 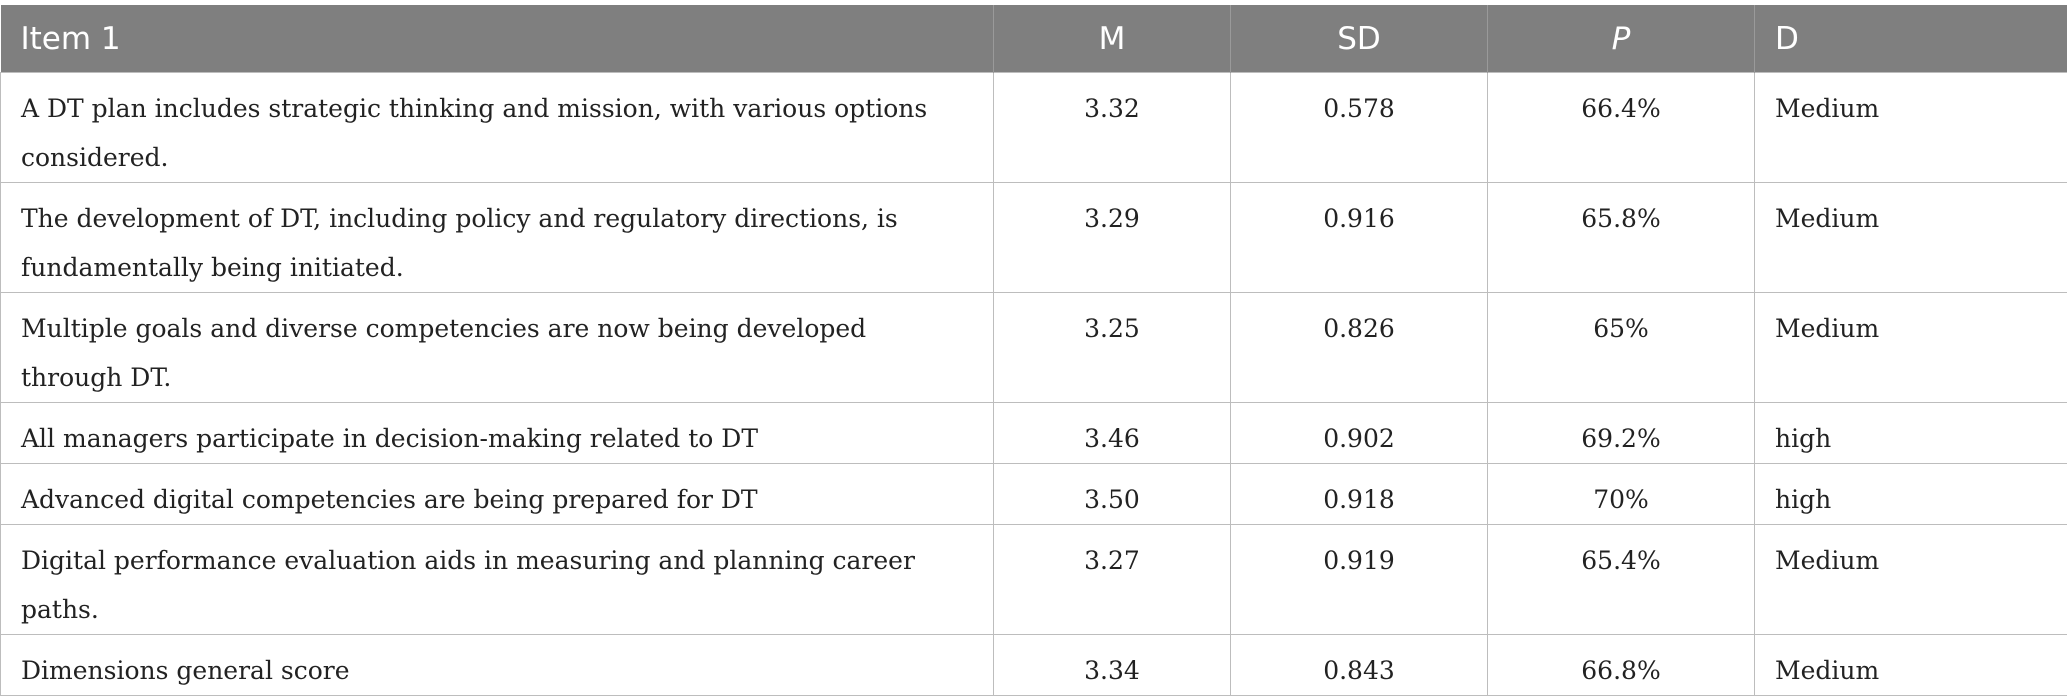 What do you see at coordinates (1112, 580) in the screenshot?
I see `mean-cell: 3.27` at bounding box center [1112, 580].